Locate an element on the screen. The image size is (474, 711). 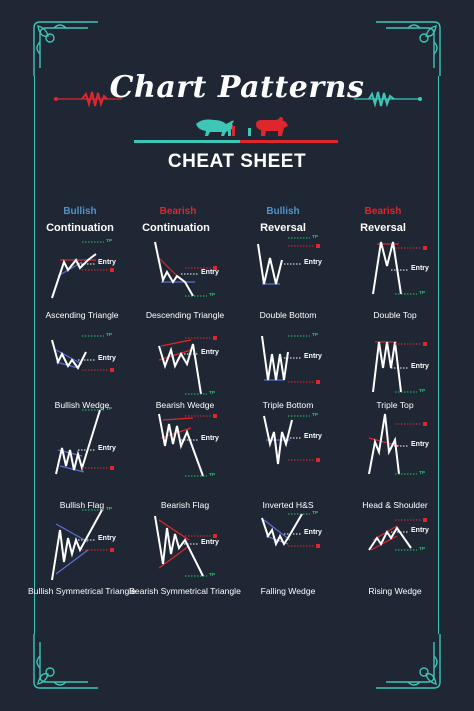
pattern-name: Triple Bottom is located at coordinates (288, 405).